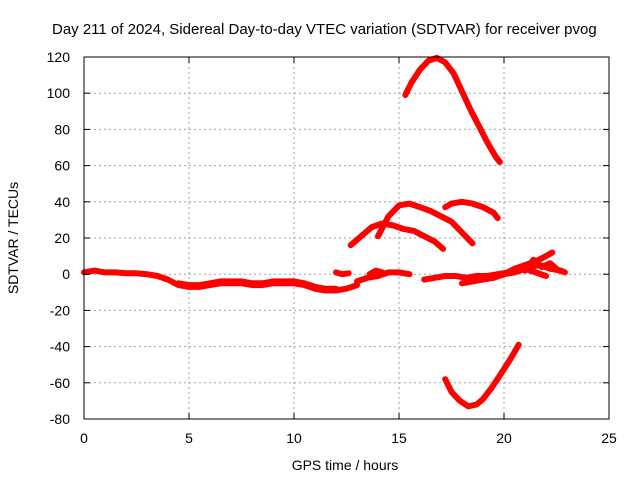 The width and height of the screenshot is (640, 480). What do you see at coordinates (62, 129) in the screenshot?
I see `y-tick-label: 80` at bounding box center [62, 129].